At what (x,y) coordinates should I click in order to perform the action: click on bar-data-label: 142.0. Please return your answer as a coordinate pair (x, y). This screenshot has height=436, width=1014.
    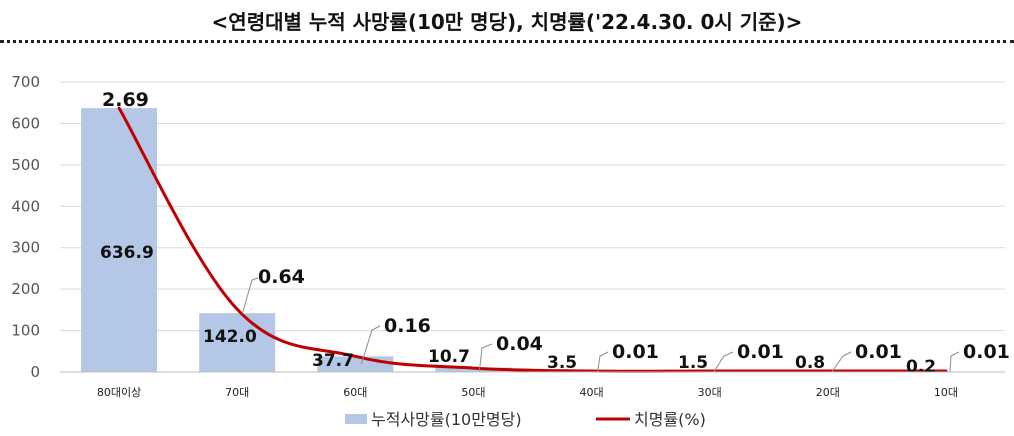
    Looking at the image, I should click on (230, 337).